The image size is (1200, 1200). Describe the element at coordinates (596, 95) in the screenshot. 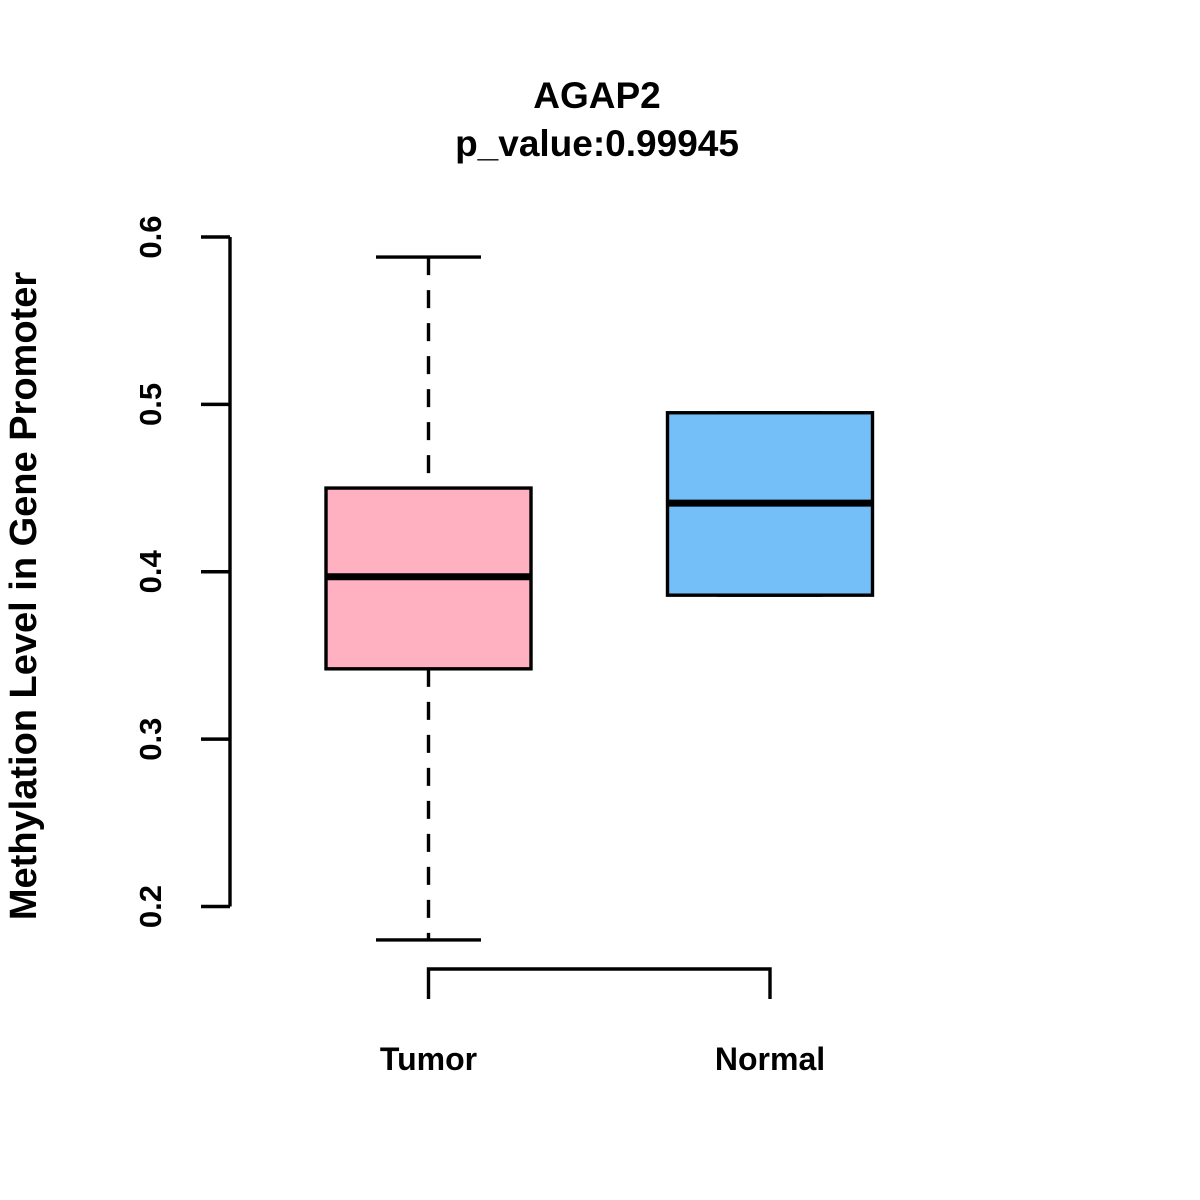

I see `chart-title: AGAP2` at that location.